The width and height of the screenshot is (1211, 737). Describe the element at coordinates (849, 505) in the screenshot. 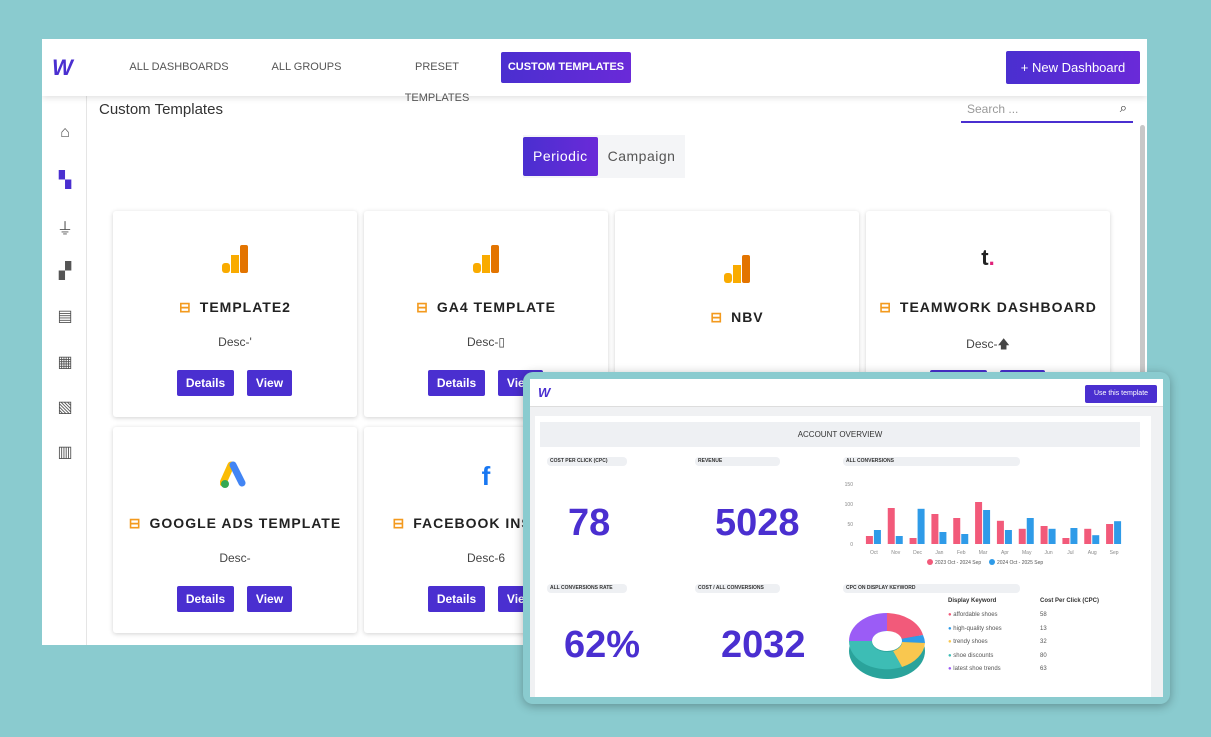

I see `y-tick-label: 100` at that location.